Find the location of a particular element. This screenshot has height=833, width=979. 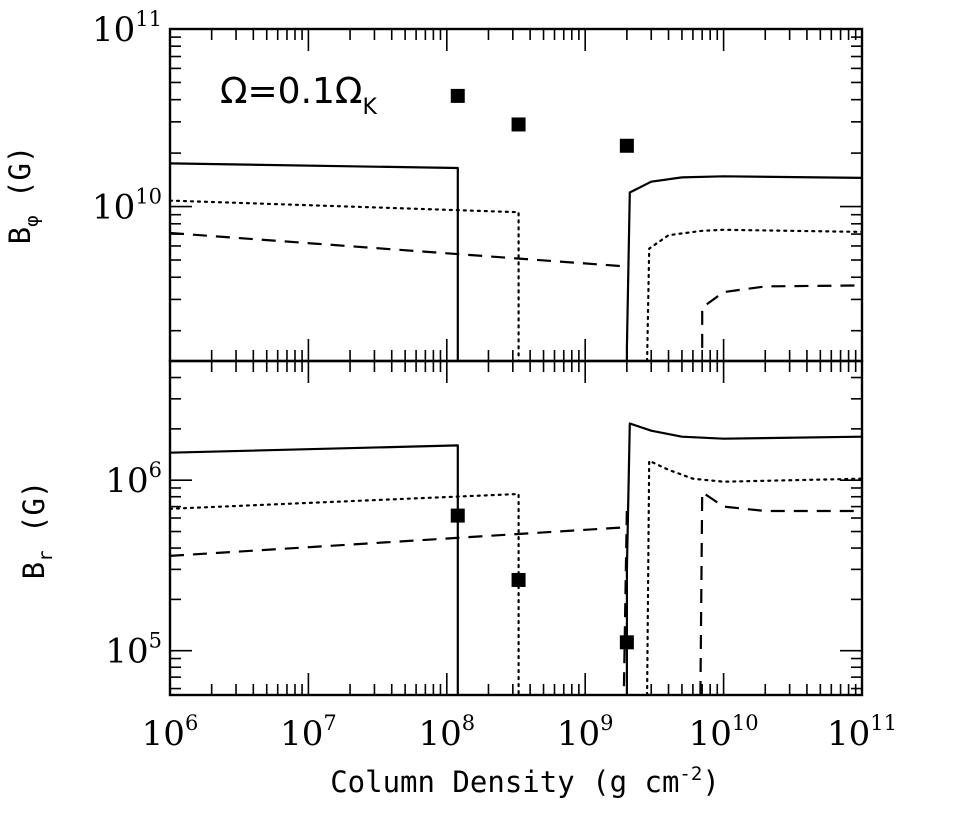

y-tick-label: 1011 is located at coordinates (127, 28).